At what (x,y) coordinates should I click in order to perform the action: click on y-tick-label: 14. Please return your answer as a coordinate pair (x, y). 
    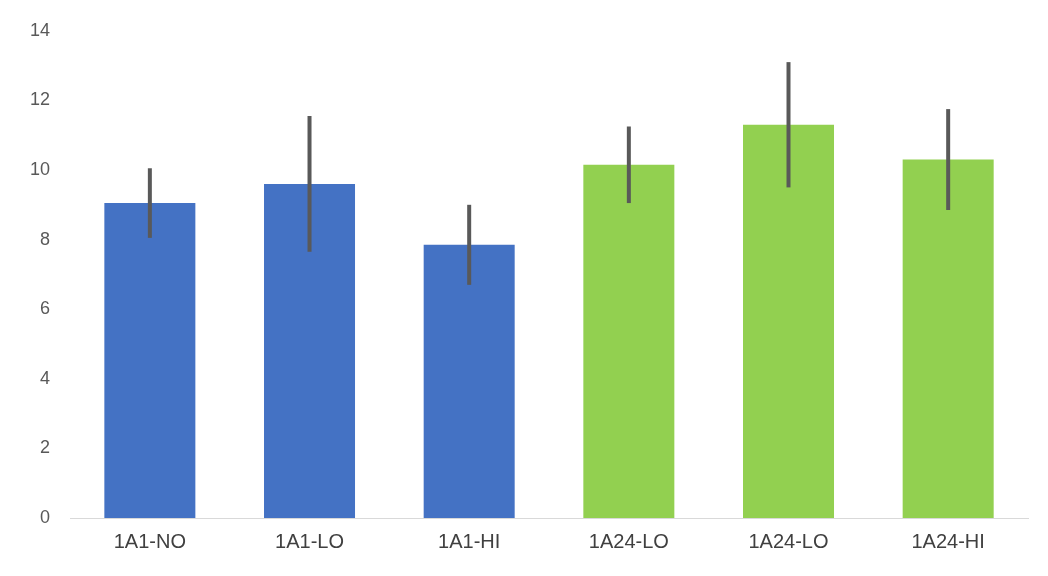
    Looking at the image, I should click on (40, 29).